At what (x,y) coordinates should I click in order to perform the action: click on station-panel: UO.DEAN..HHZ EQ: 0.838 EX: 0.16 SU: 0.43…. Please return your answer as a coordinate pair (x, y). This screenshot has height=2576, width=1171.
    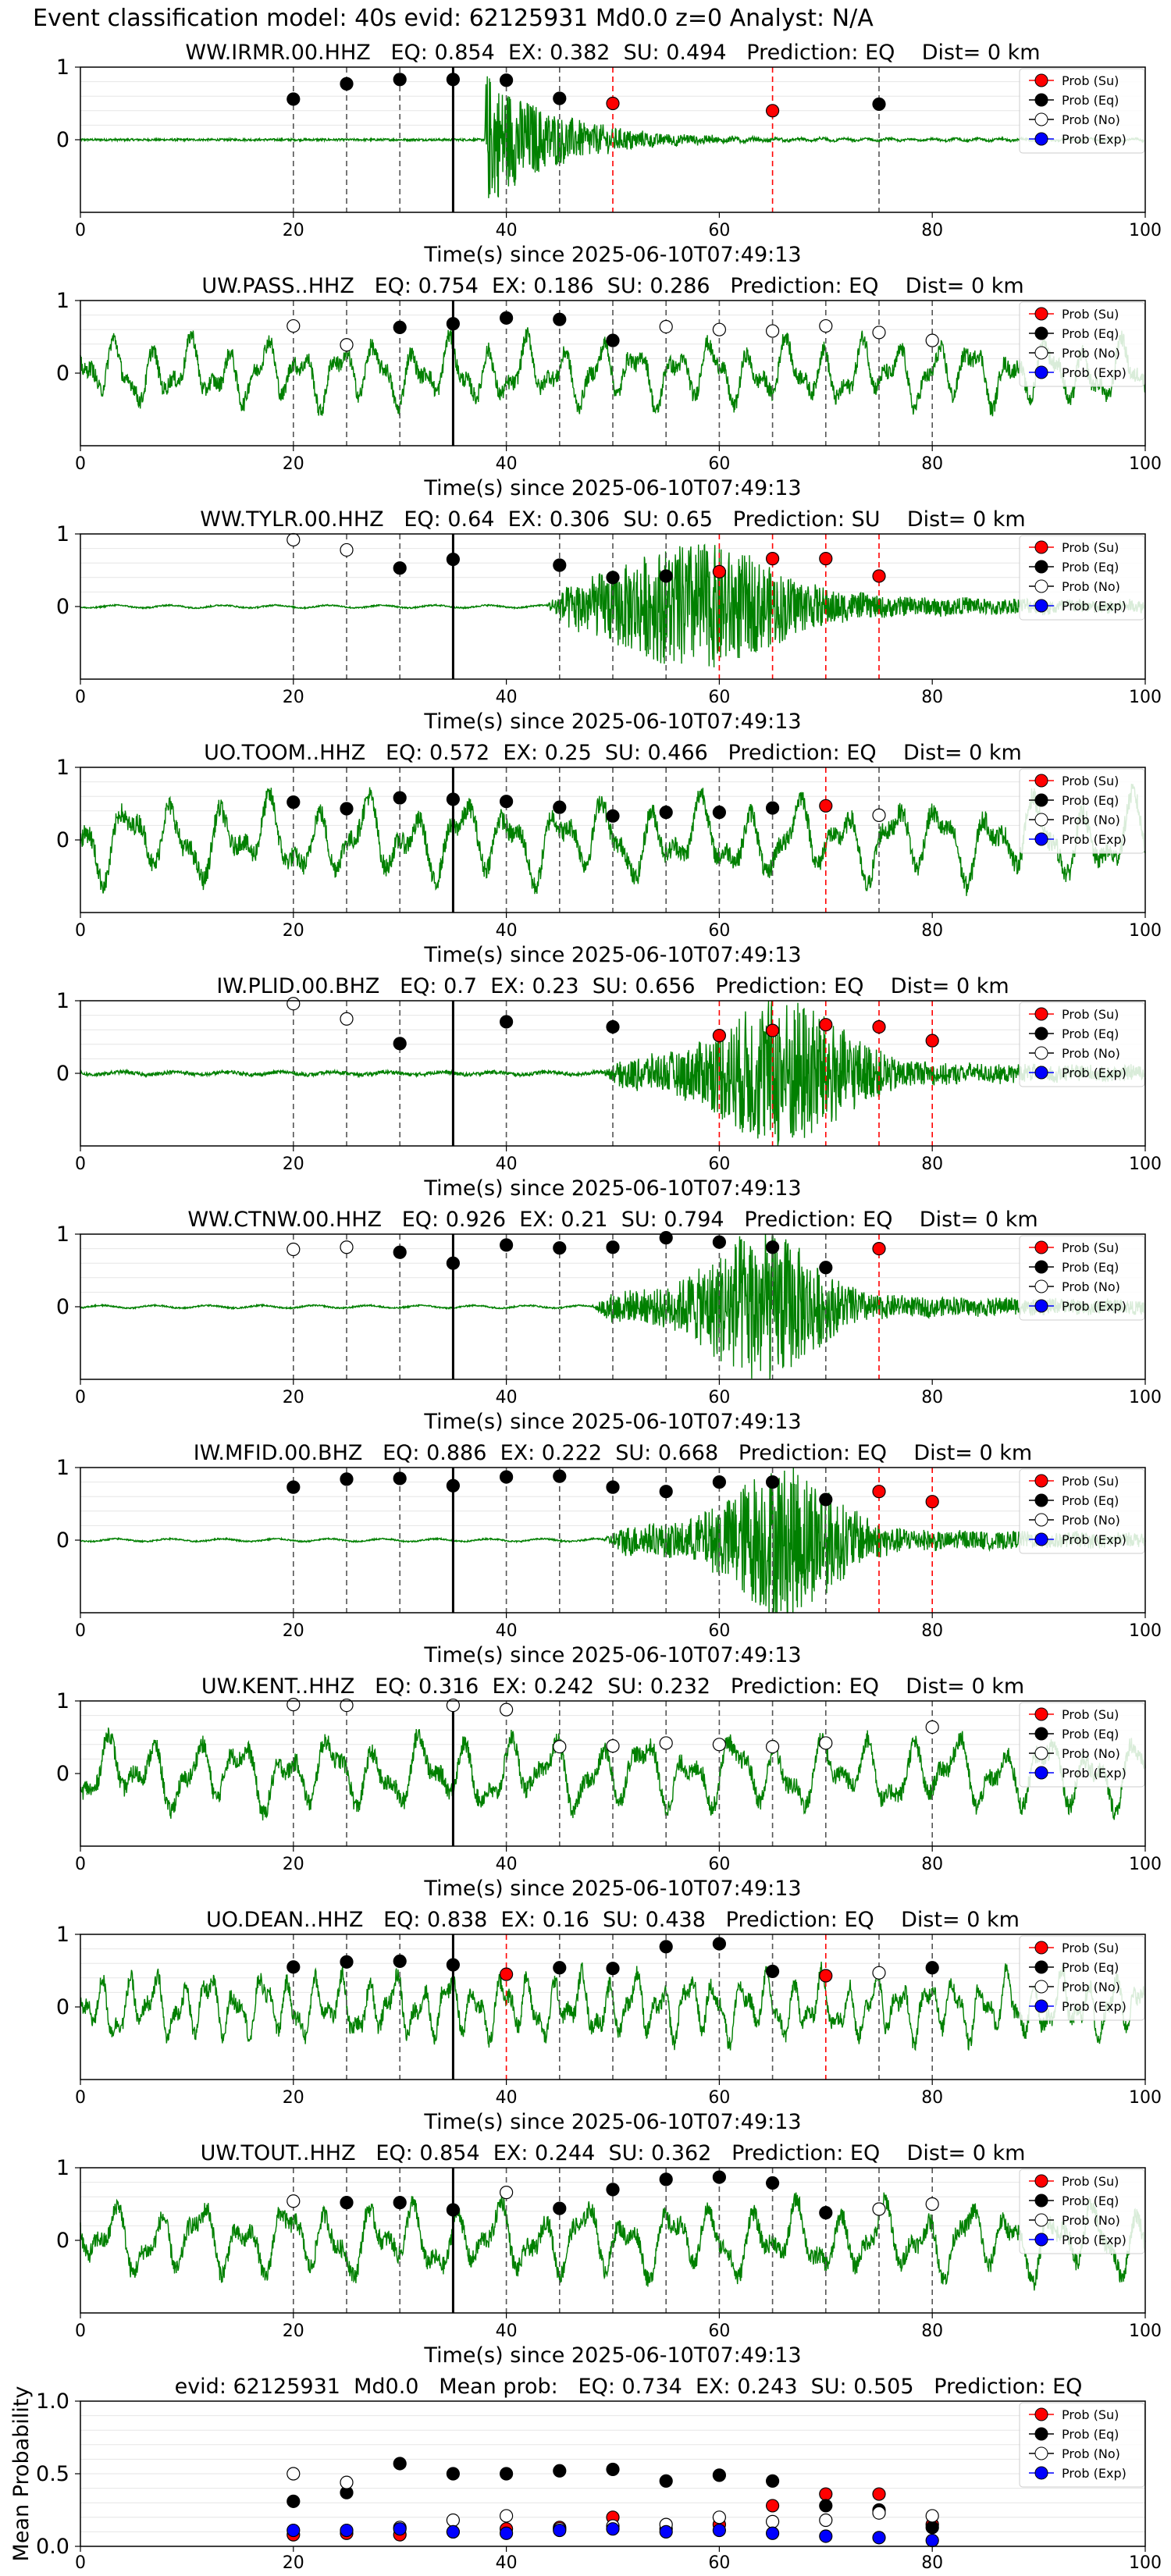
    Looking at the image, I should click on (609, 2021).